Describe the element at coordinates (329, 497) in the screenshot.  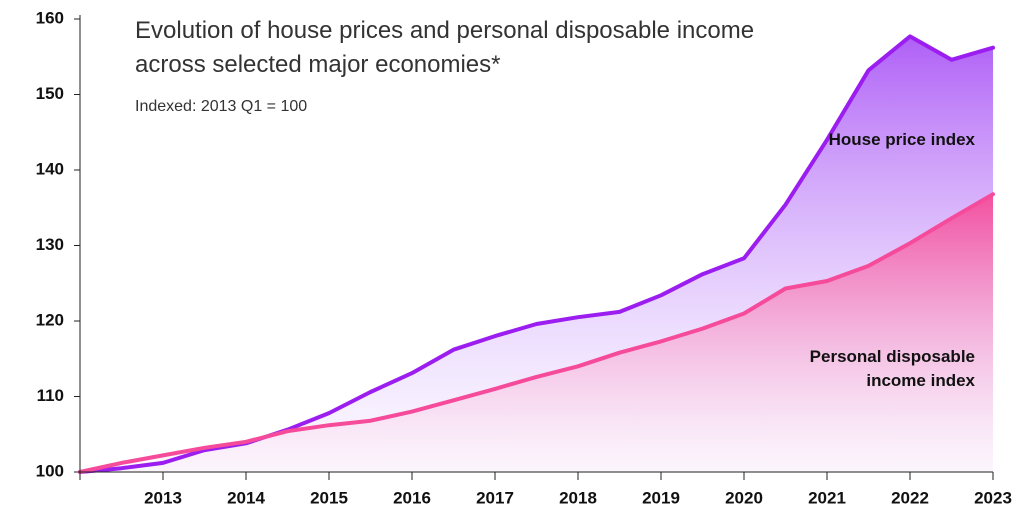
I see `x-tick-label: 2015` at that location.